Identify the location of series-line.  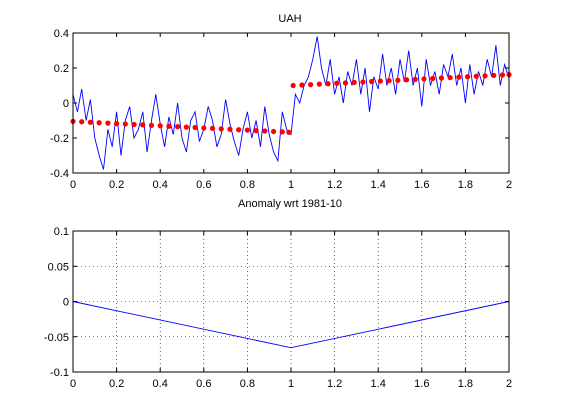
(291, 325).